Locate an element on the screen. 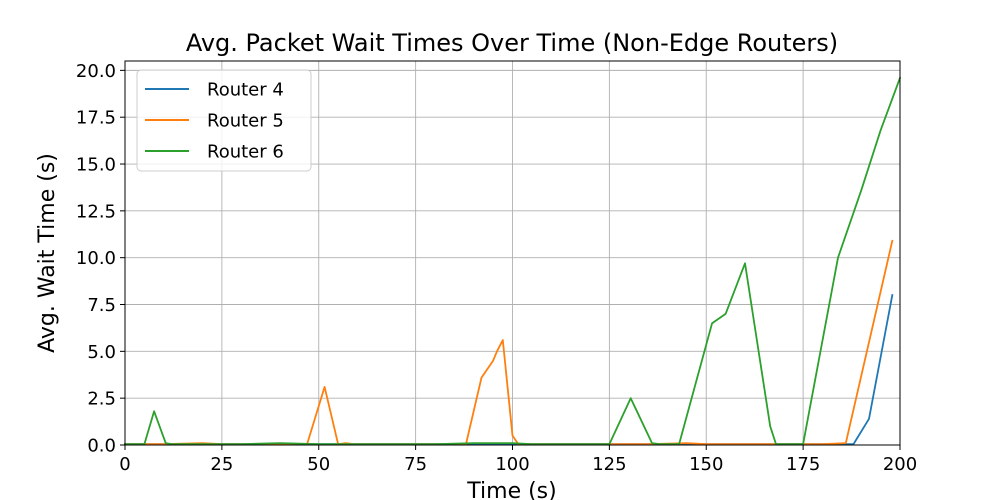  y-axis-label: Avg. Wait Time (s) is located at coordinates (47, 253).